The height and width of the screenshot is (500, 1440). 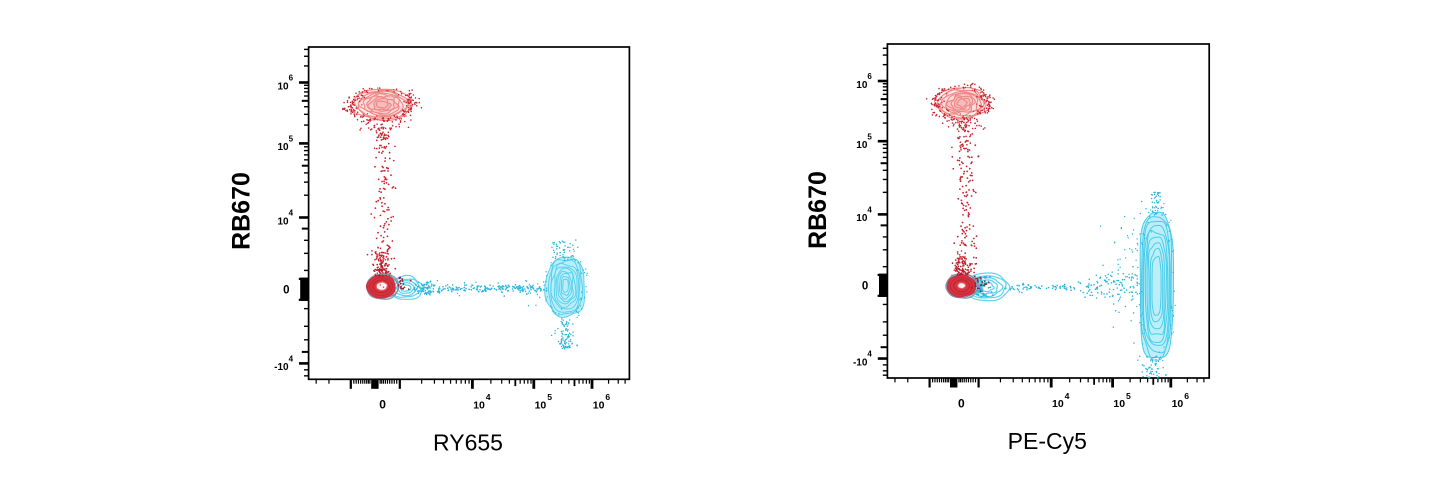 What do you see at coordinates (1047, 441) in the screenshot?
I see `svg-text: PE-Cy5` at bounding box center [1047, 441].